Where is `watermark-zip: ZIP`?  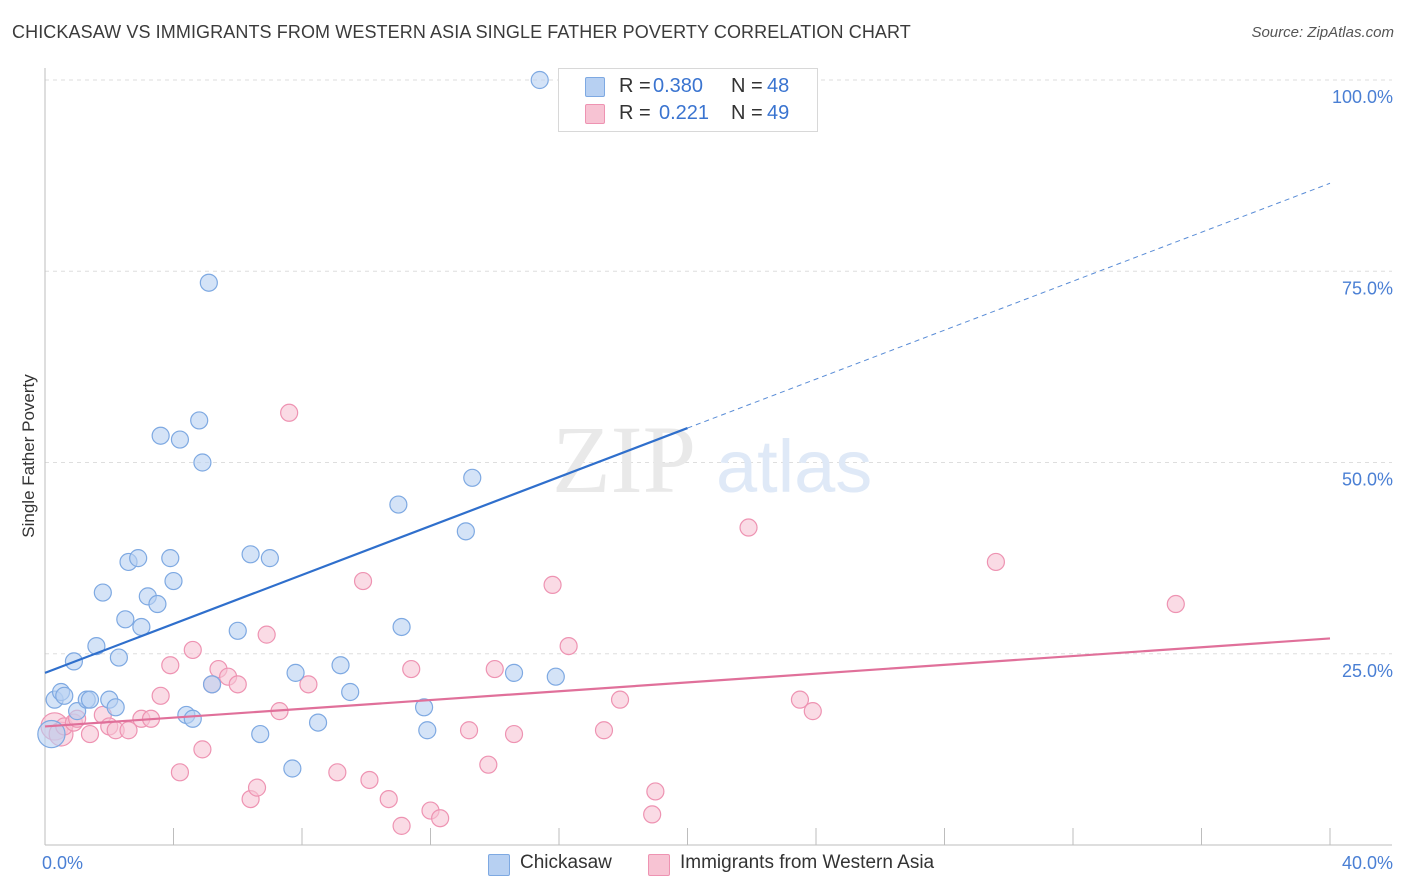
watermark-zip: ZIP is located at coordinates (624, 459).